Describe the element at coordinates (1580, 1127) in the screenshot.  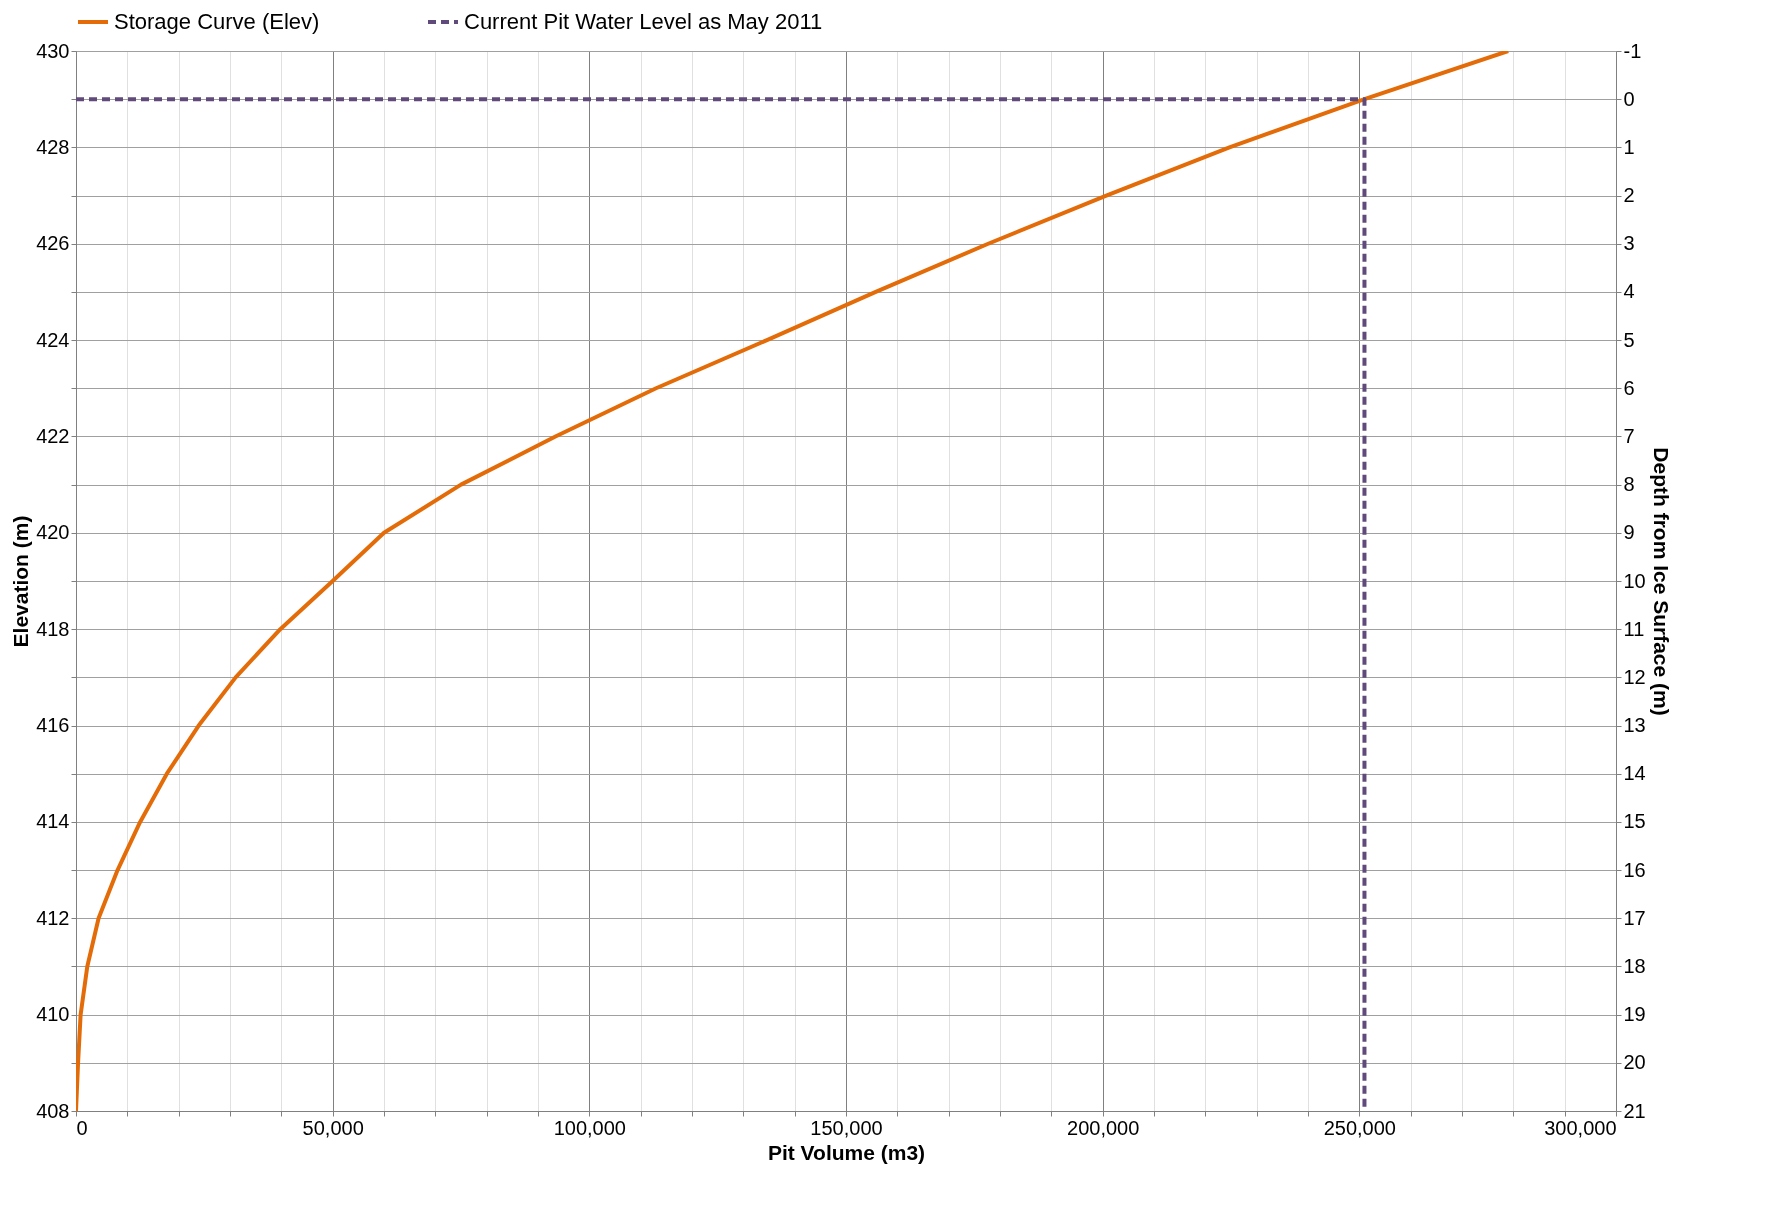
I see `x-tick-label: 300,000` at that location.